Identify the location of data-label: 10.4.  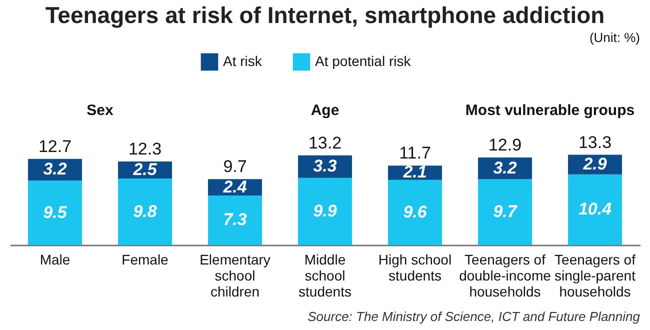
(595, 209).